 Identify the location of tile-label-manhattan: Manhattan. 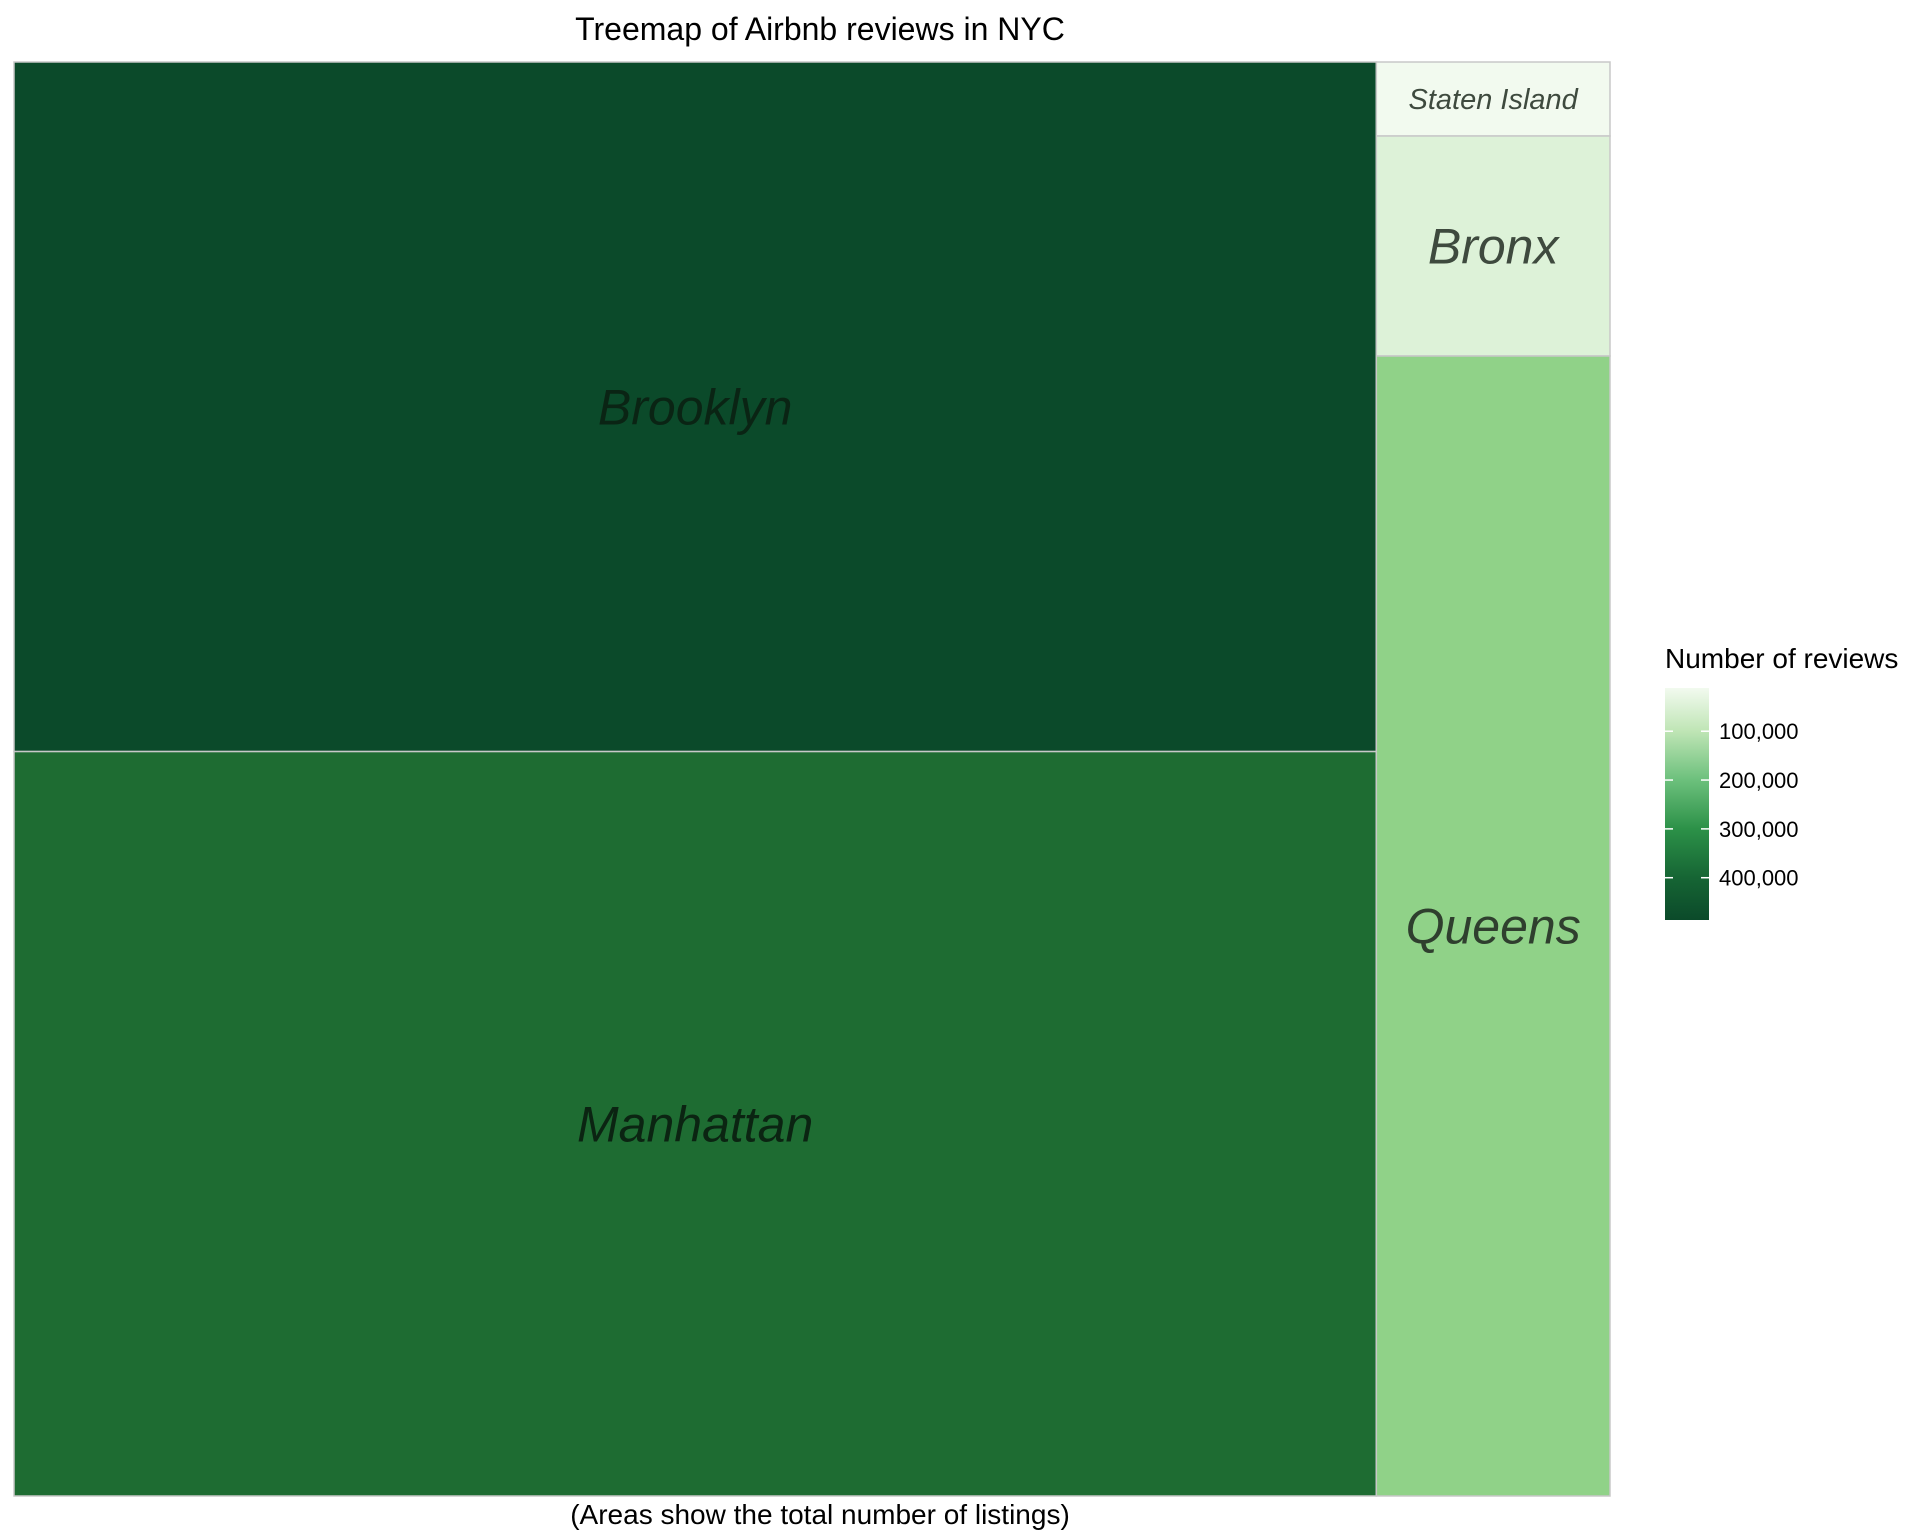
(695, 1124).